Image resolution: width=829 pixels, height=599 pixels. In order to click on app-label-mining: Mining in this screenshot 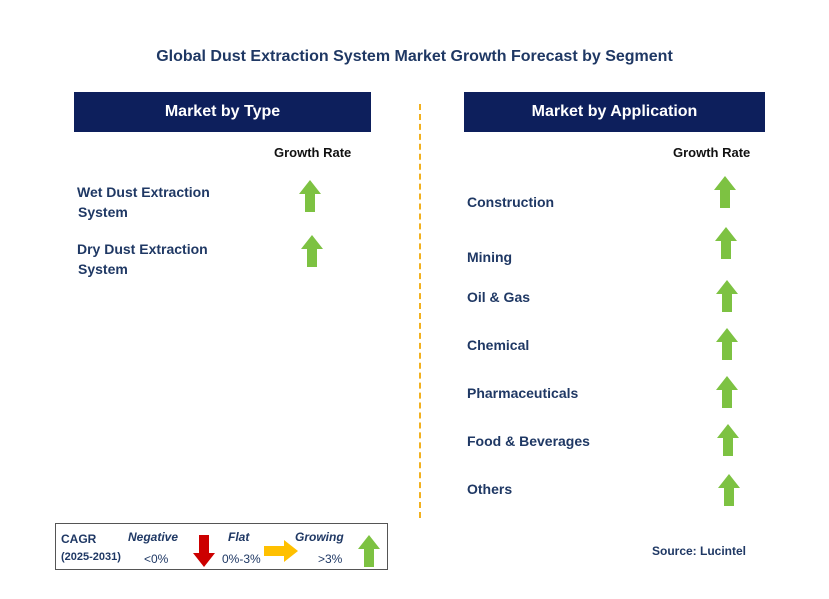, I will do `click(490, 257)`.